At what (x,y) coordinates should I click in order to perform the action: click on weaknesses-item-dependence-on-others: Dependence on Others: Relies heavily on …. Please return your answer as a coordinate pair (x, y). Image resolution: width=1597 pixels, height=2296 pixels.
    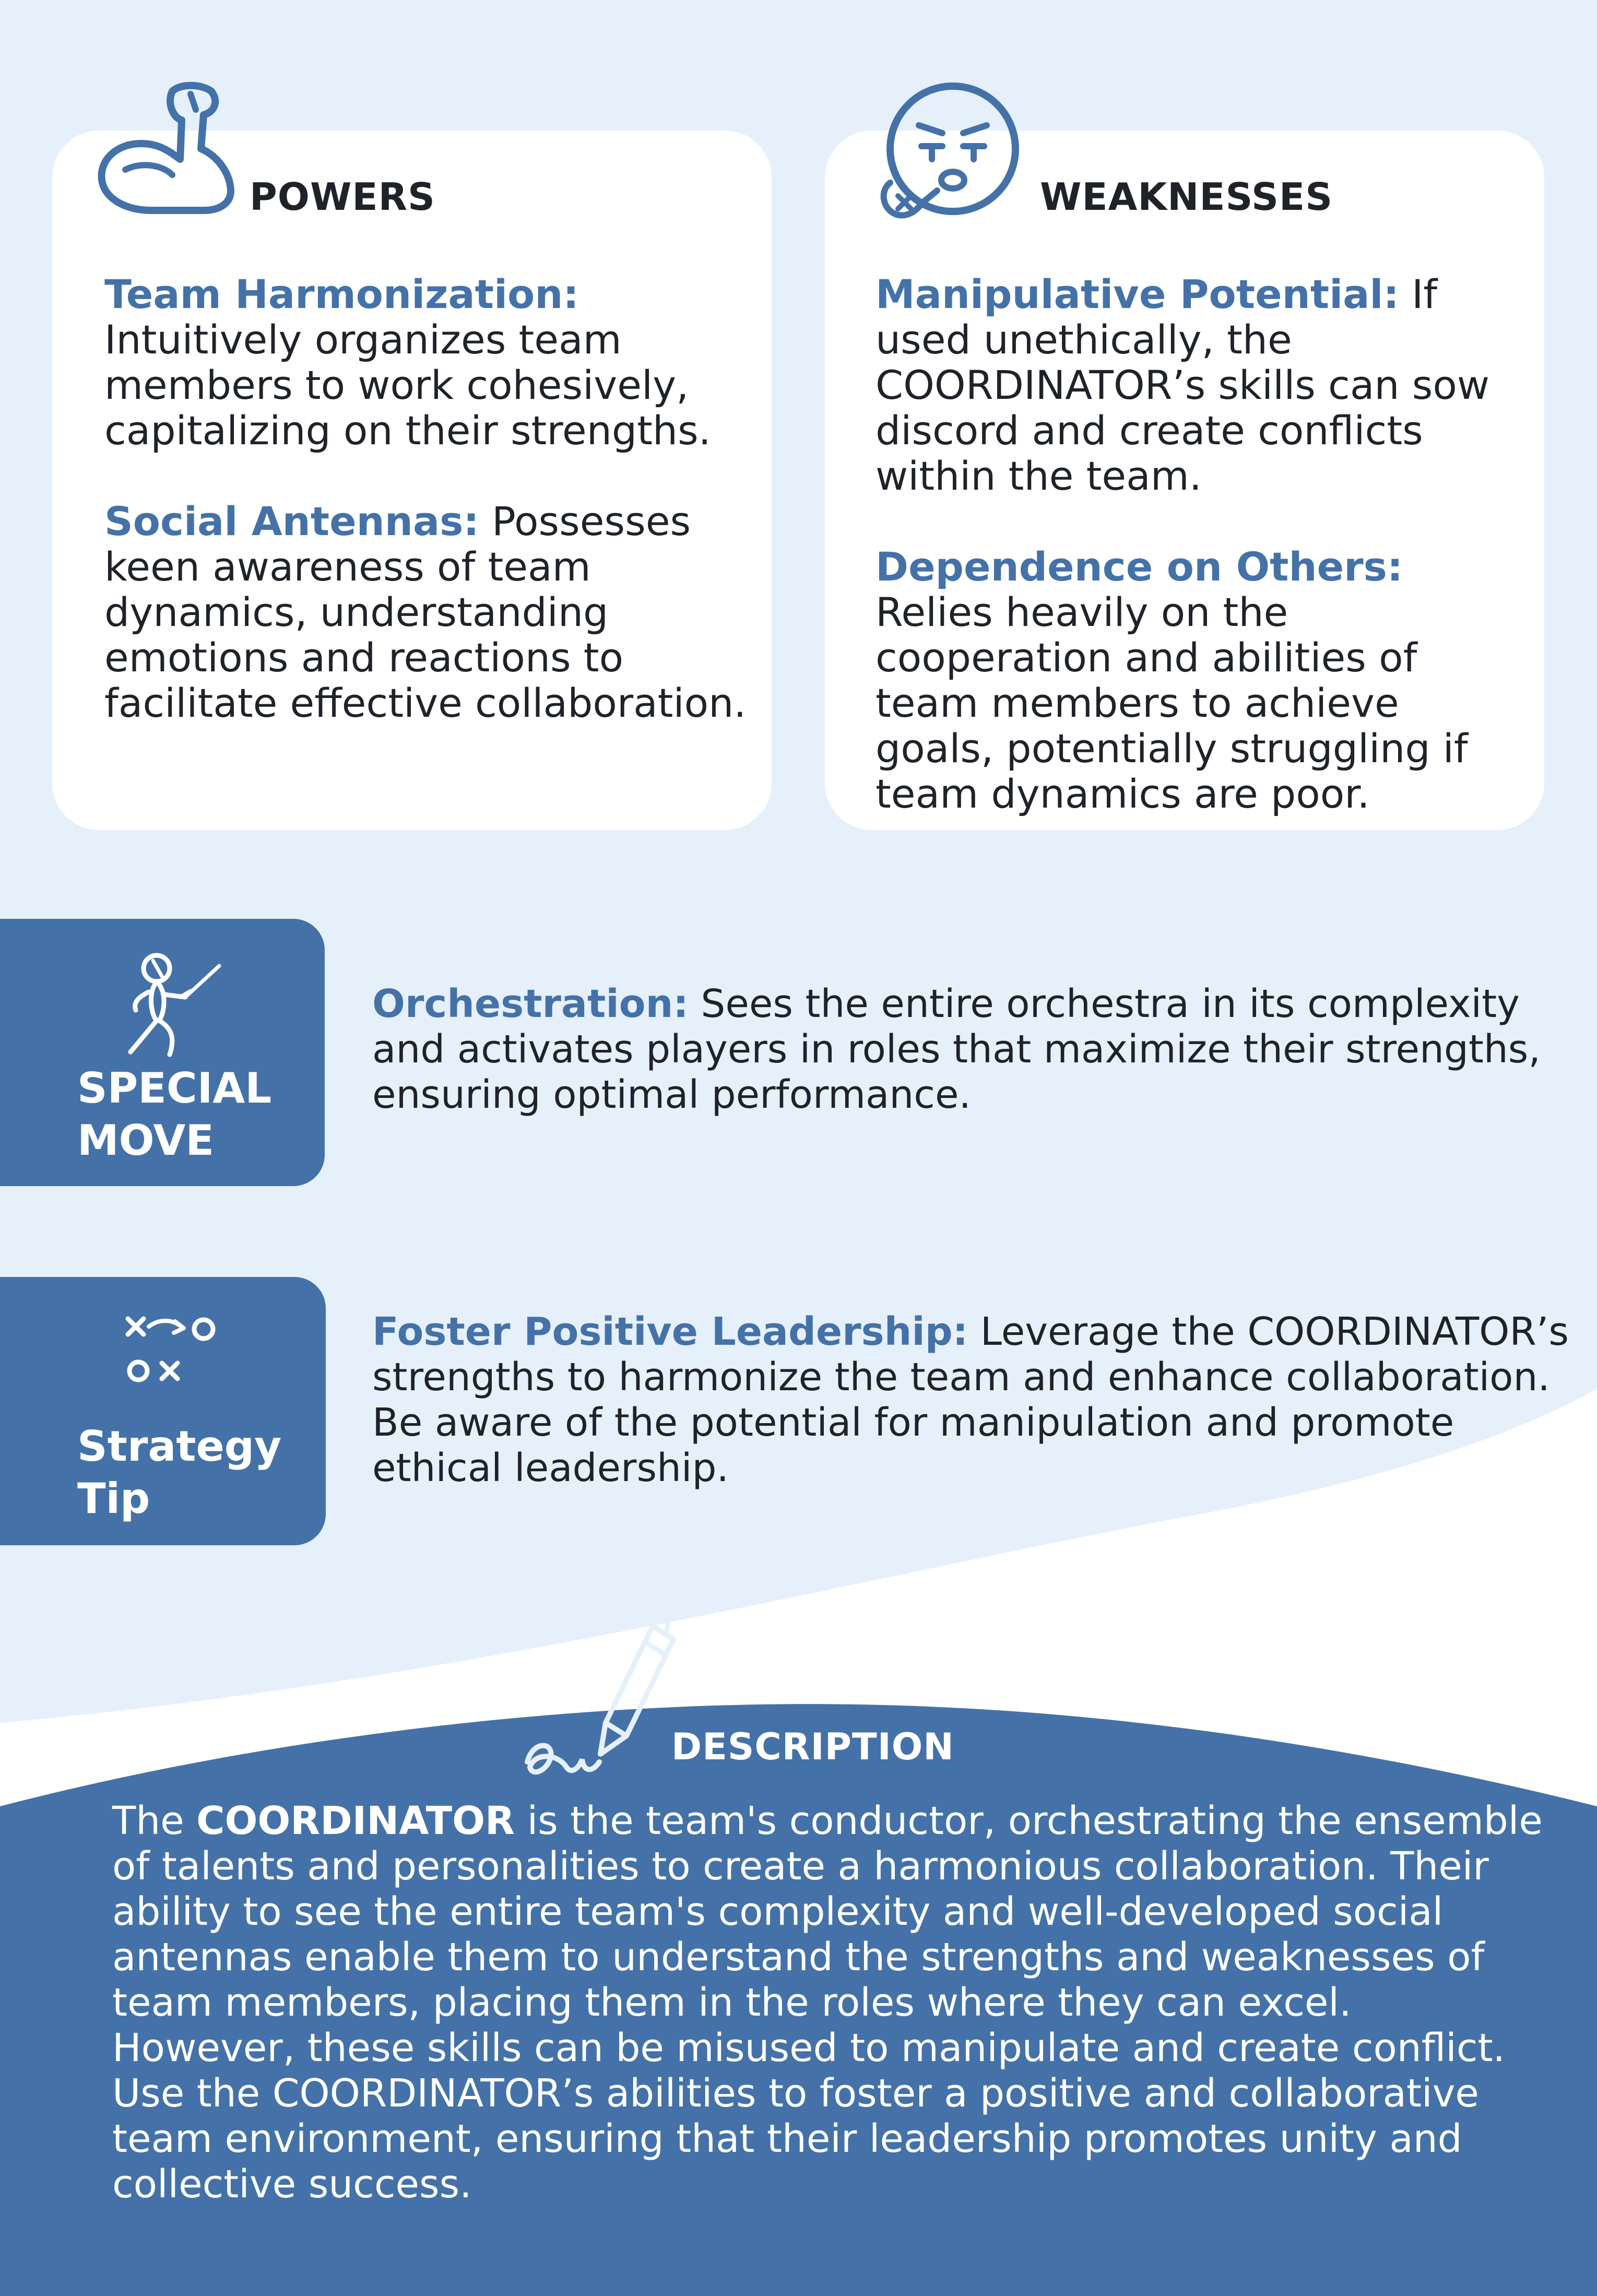
    Looking at the image, I should click on (1202, 680).